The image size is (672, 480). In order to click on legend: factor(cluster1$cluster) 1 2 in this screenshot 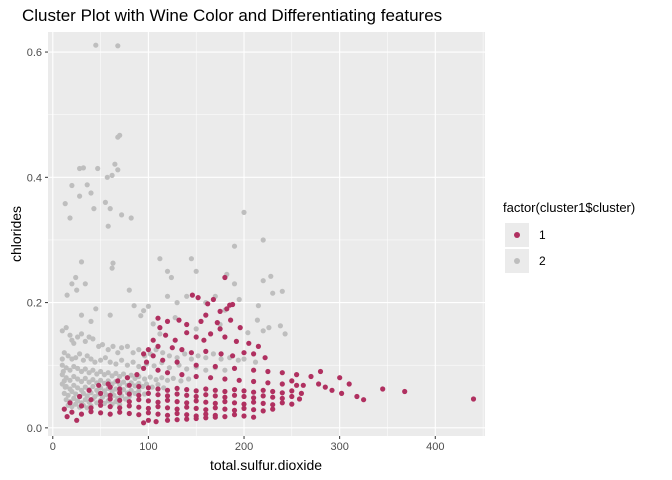, I will do `click(569, 236)`.